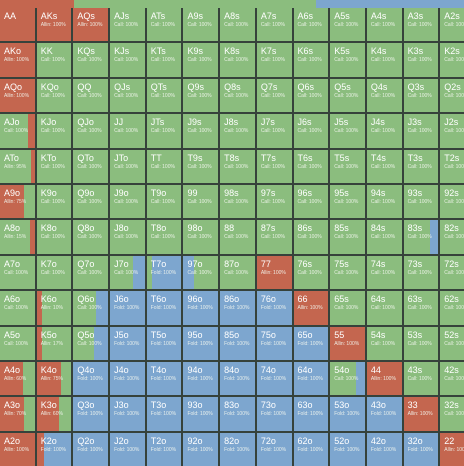 The height and width of the screenshot is (466, 464). What do you see at coordinates (164, 449) in the screenshot?
I see `hand-cell: T2o Fold: 100%` at bounding box center [164, 449].